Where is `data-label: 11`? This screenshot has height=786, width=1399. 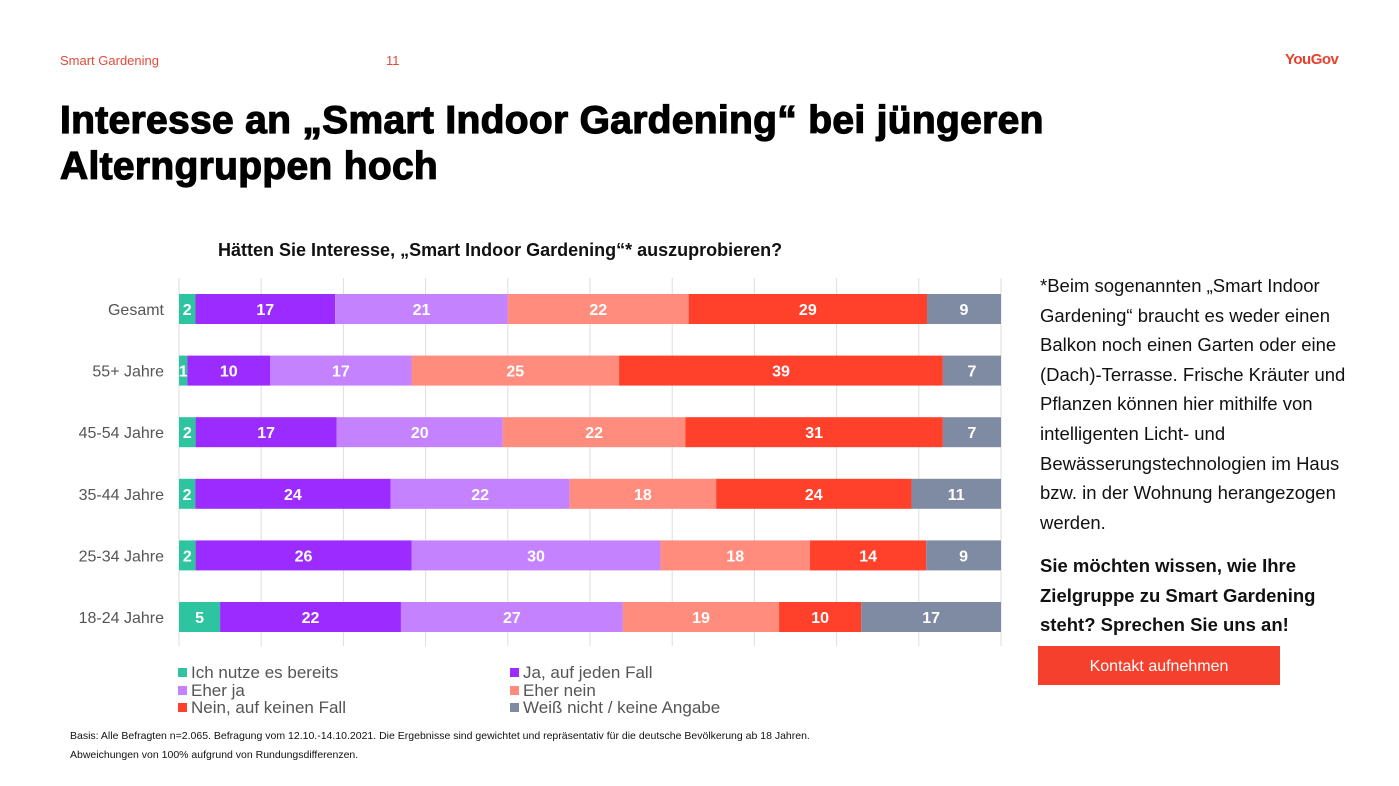
data-label: 11 is located at coordinates (956, 495).